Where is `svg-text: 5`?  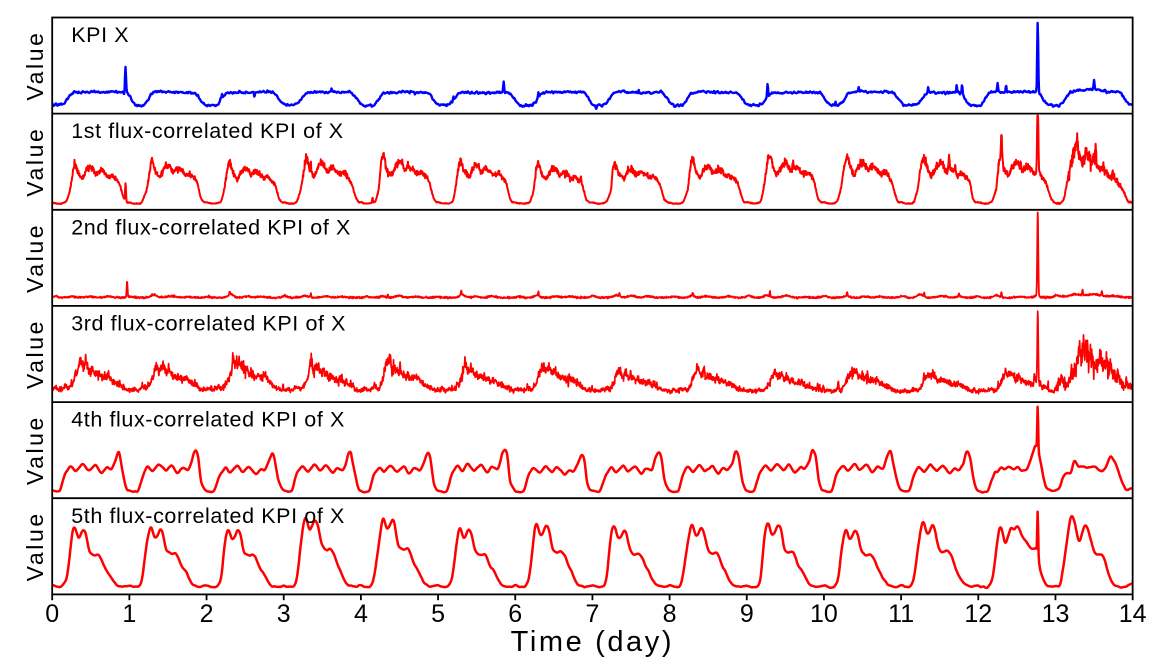 svg-text: 5 is located at coordinates (438, 614).